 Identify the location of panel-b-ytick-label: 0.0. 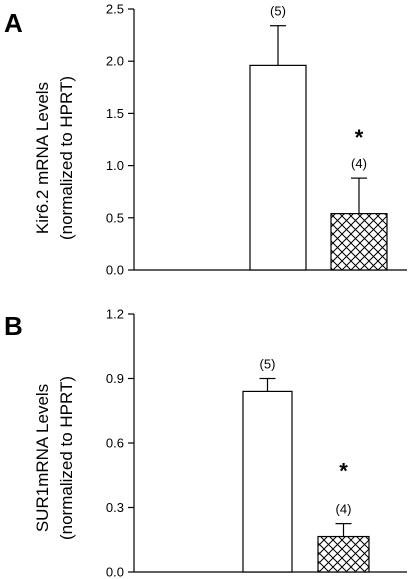
(115, 572).